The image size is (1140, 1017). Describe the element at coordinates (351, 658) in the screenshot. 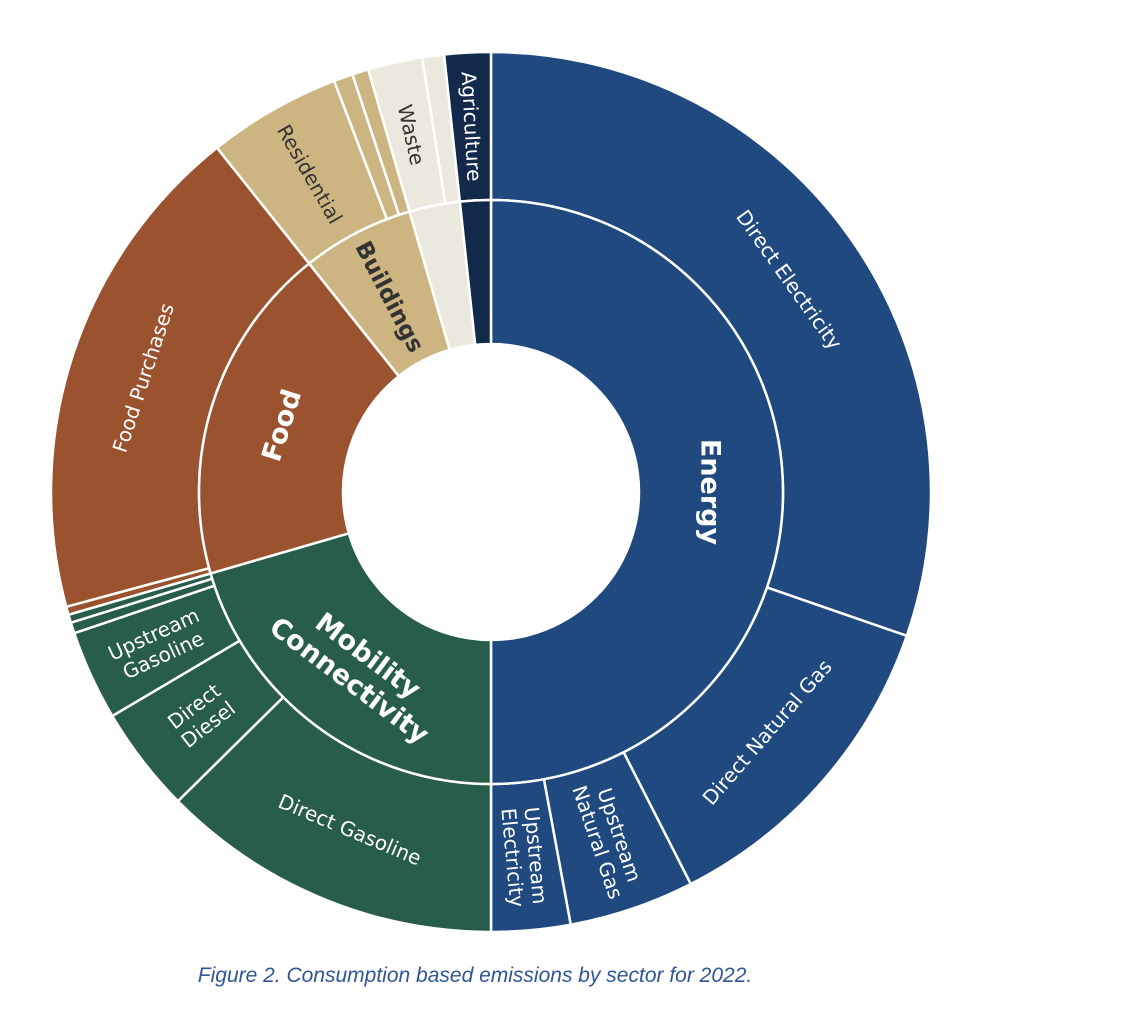

I see `sector-mobility-connectivity` at that location.